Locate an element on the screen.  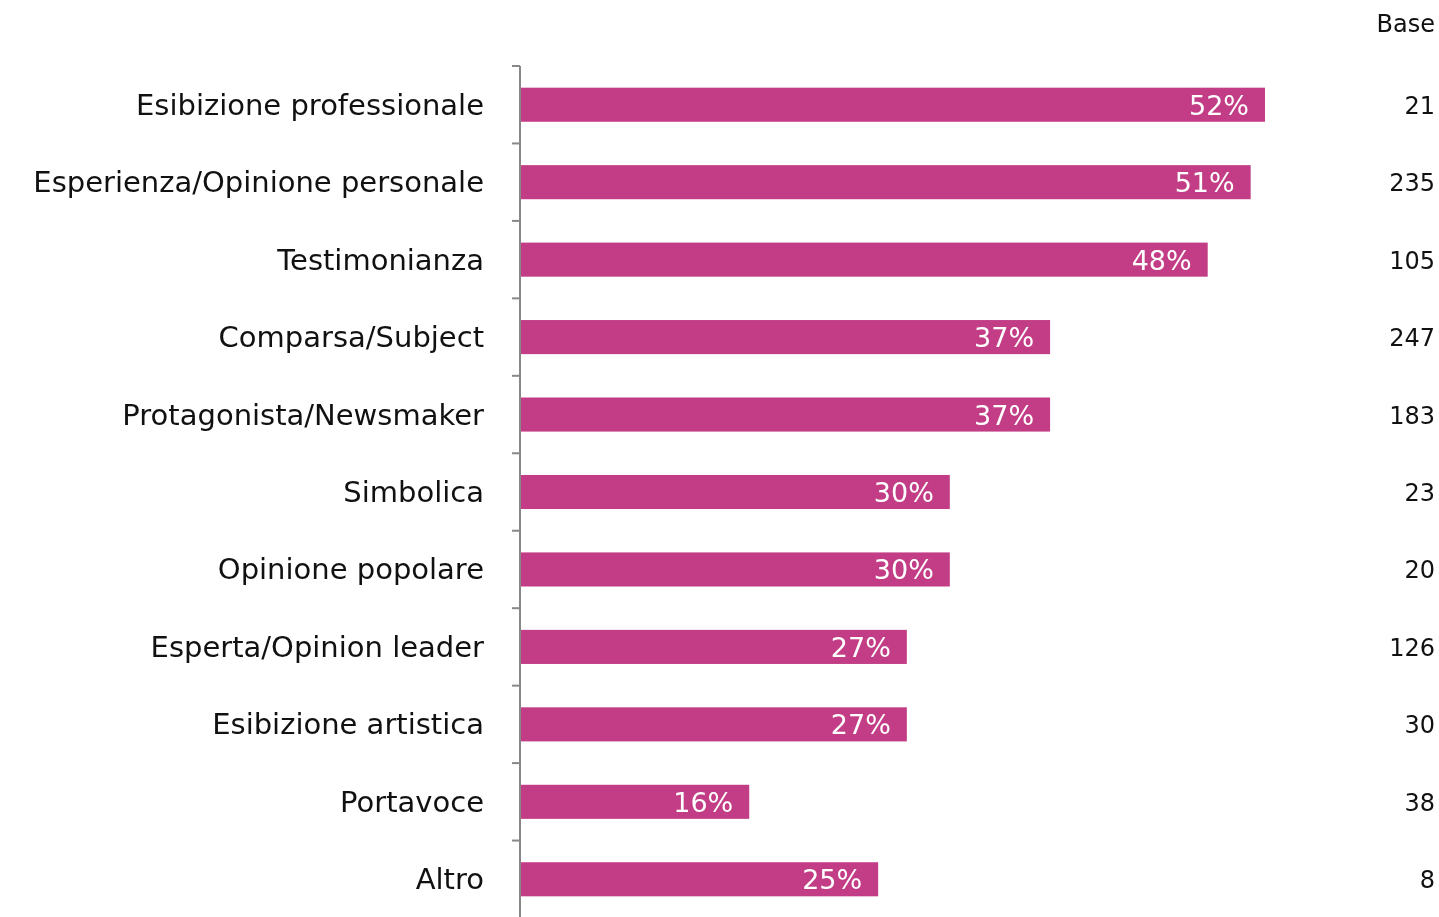
data-label: 52% is located at coordinates (1218, 105).